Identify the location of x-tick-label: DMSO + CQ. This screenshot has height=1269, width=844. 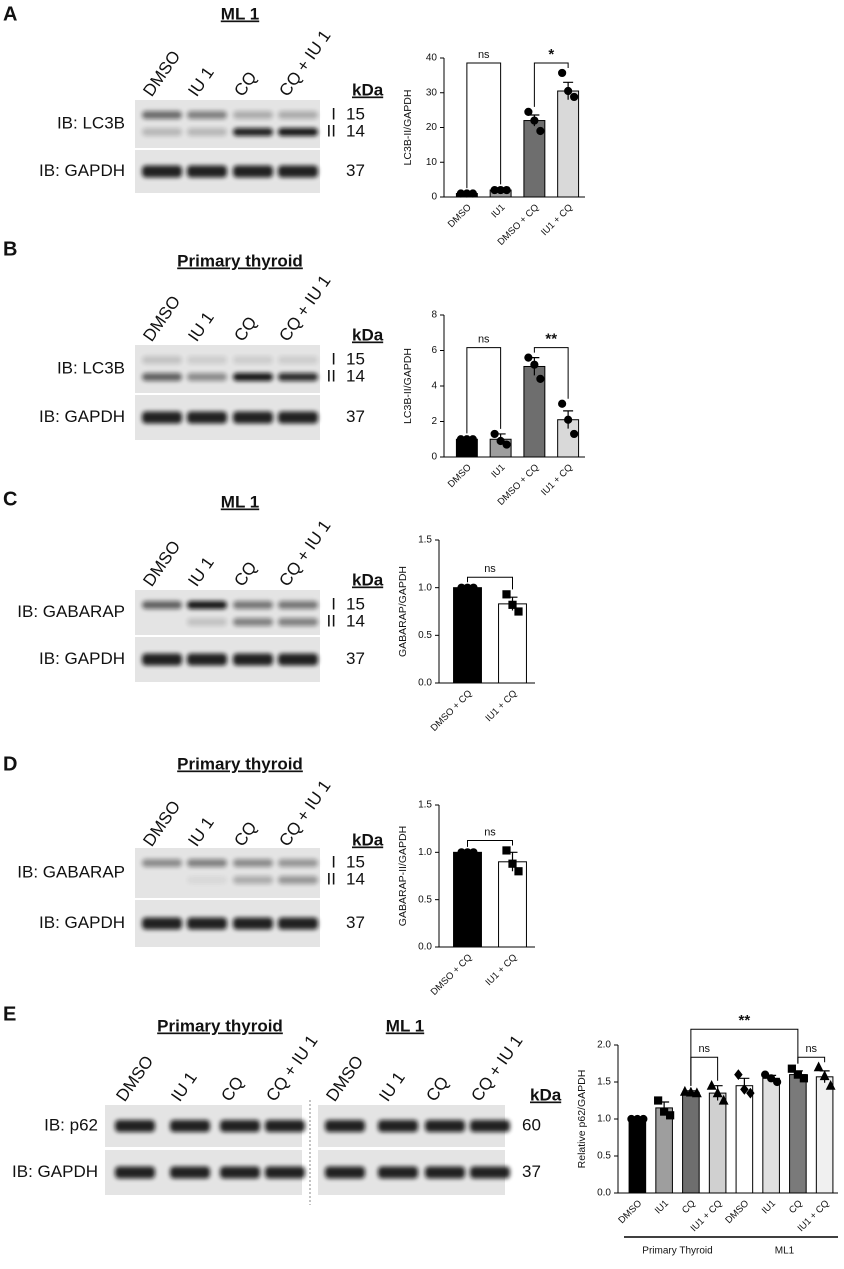
(452, 711).